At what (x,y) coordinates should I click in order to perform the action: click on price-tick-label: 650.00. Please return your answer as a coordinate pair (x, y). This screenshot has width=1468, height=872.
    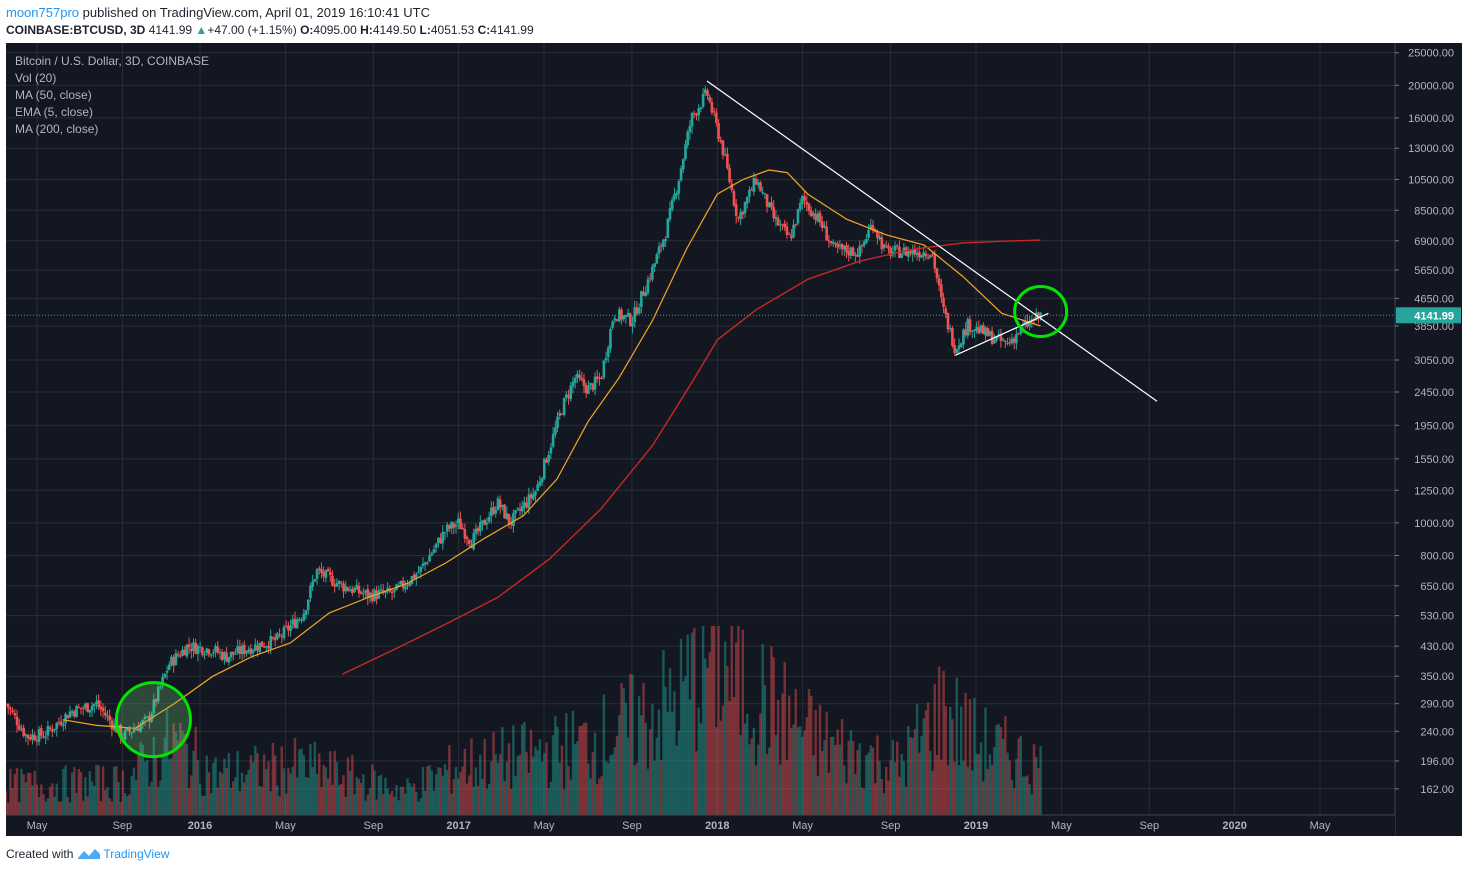
    Looking at the image, I should click on (1437, 587).